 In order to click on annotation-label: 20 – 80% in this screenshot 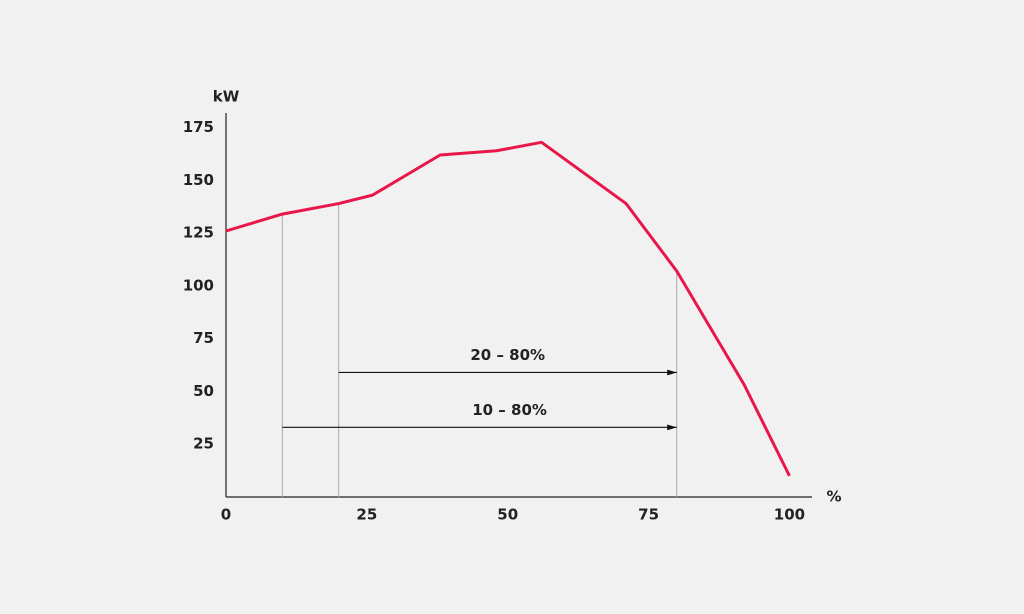, I will do `click(507, 355)`.